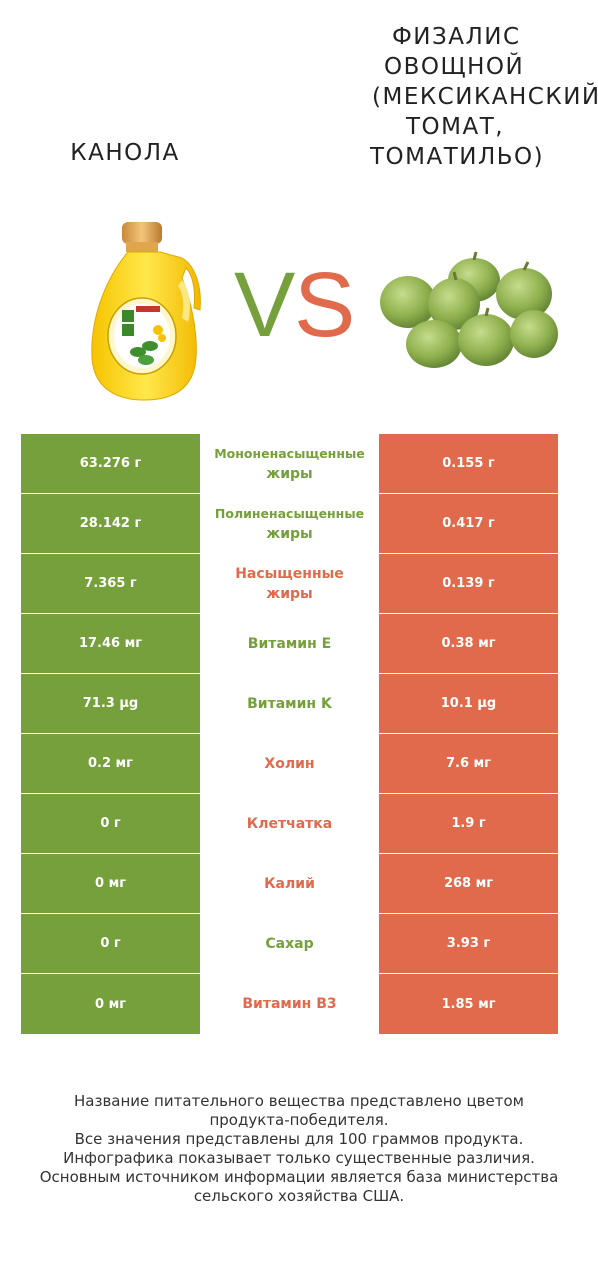 The image size is (598, 1264). Describe the element at coordinates (468, 703) in the screenshot. I see `right-value-cell: 10.1 µg` at that location.